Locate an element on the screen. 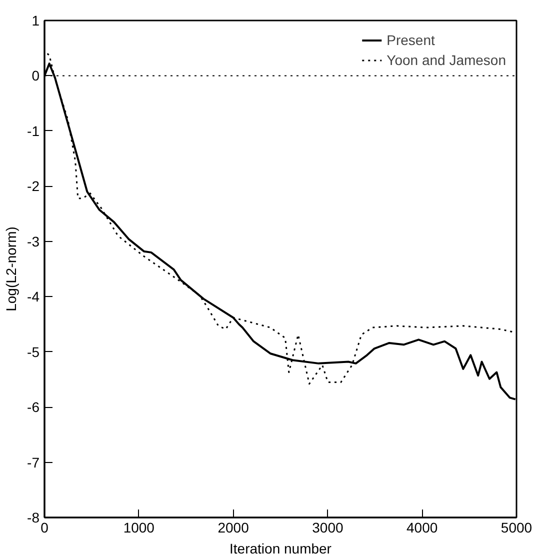 The height and width of the screenshot is (559, 541). legend-label: Present is located at coordinates (410, 40).